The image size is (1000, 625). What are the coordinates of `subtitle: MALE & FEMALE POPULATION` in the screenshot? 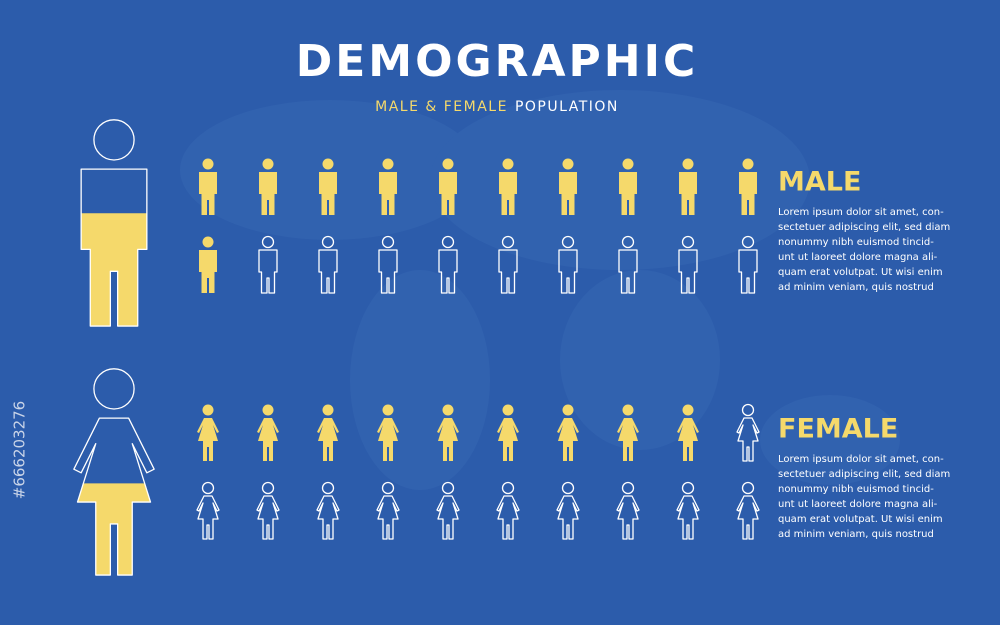 It's located at (497, 107).